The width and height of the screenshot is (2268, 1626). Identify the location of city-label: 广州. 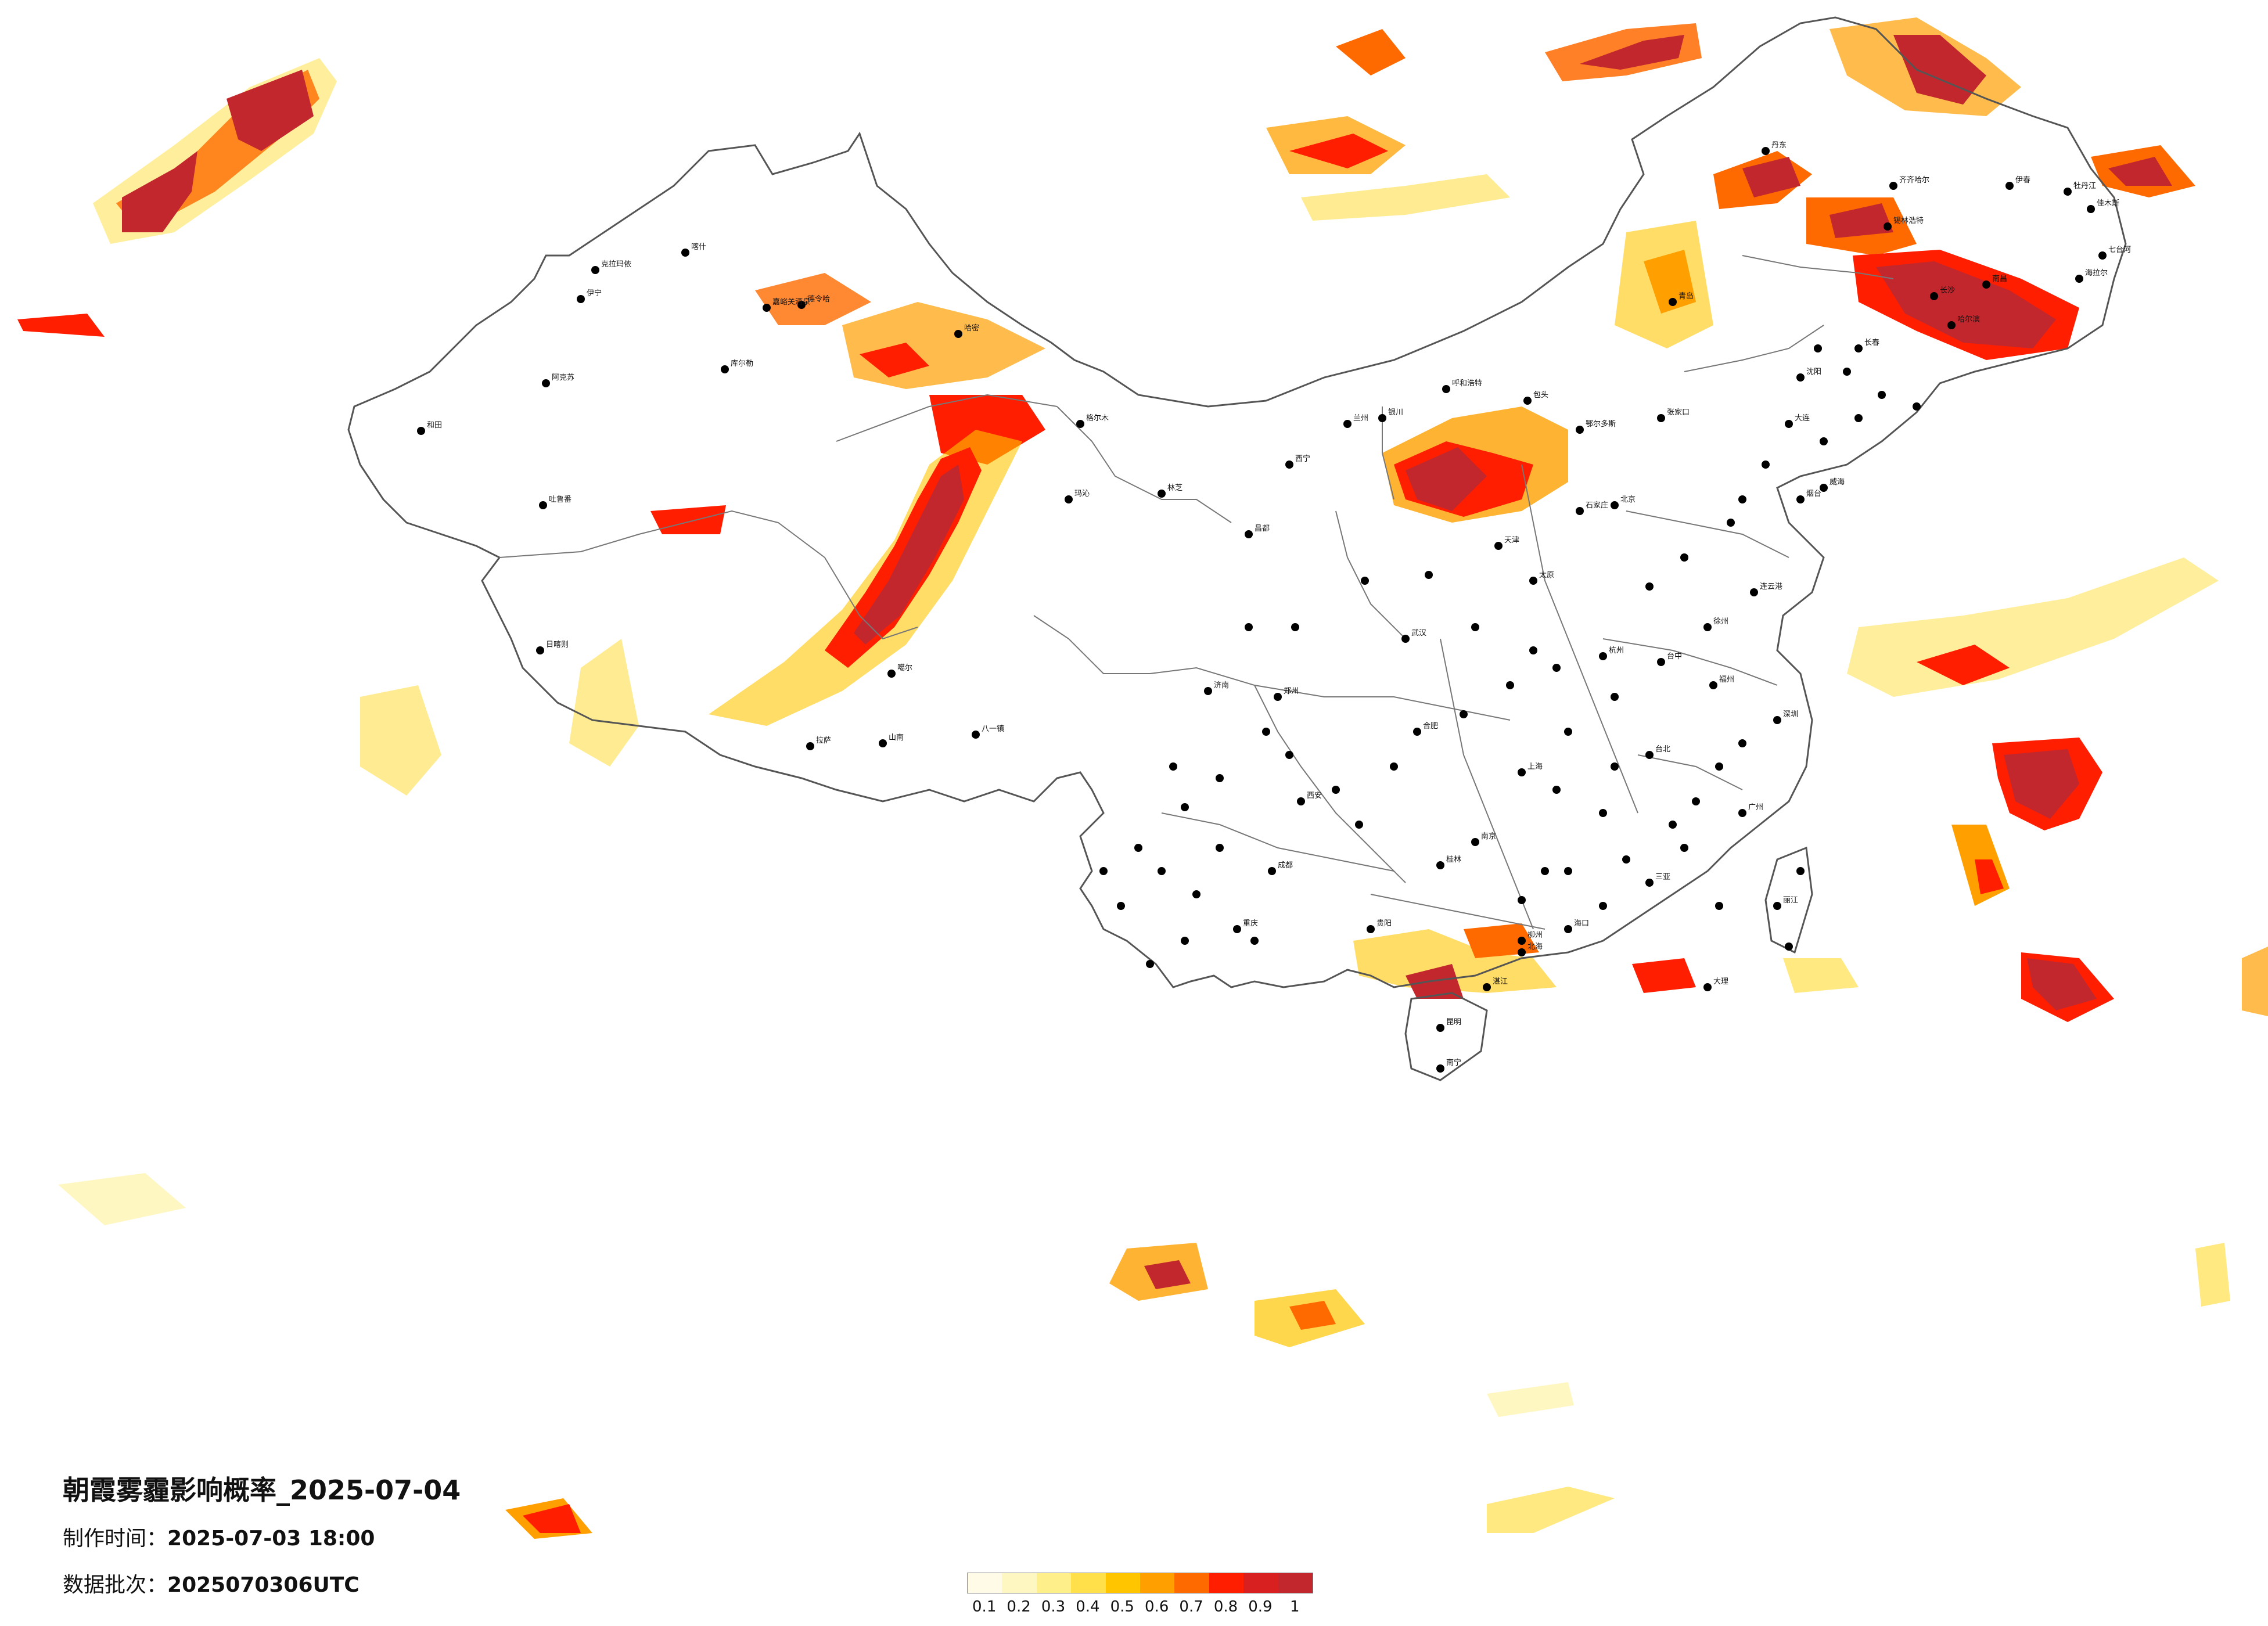
(1755, 807).